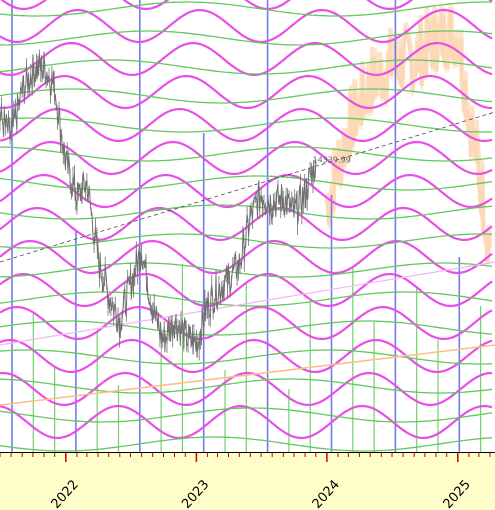 Image resolution: width=495 pixels, height=510 pixels. Describe the element at coordinates (247, 481) in the screenshot. I see `x-axis-band` at that location.